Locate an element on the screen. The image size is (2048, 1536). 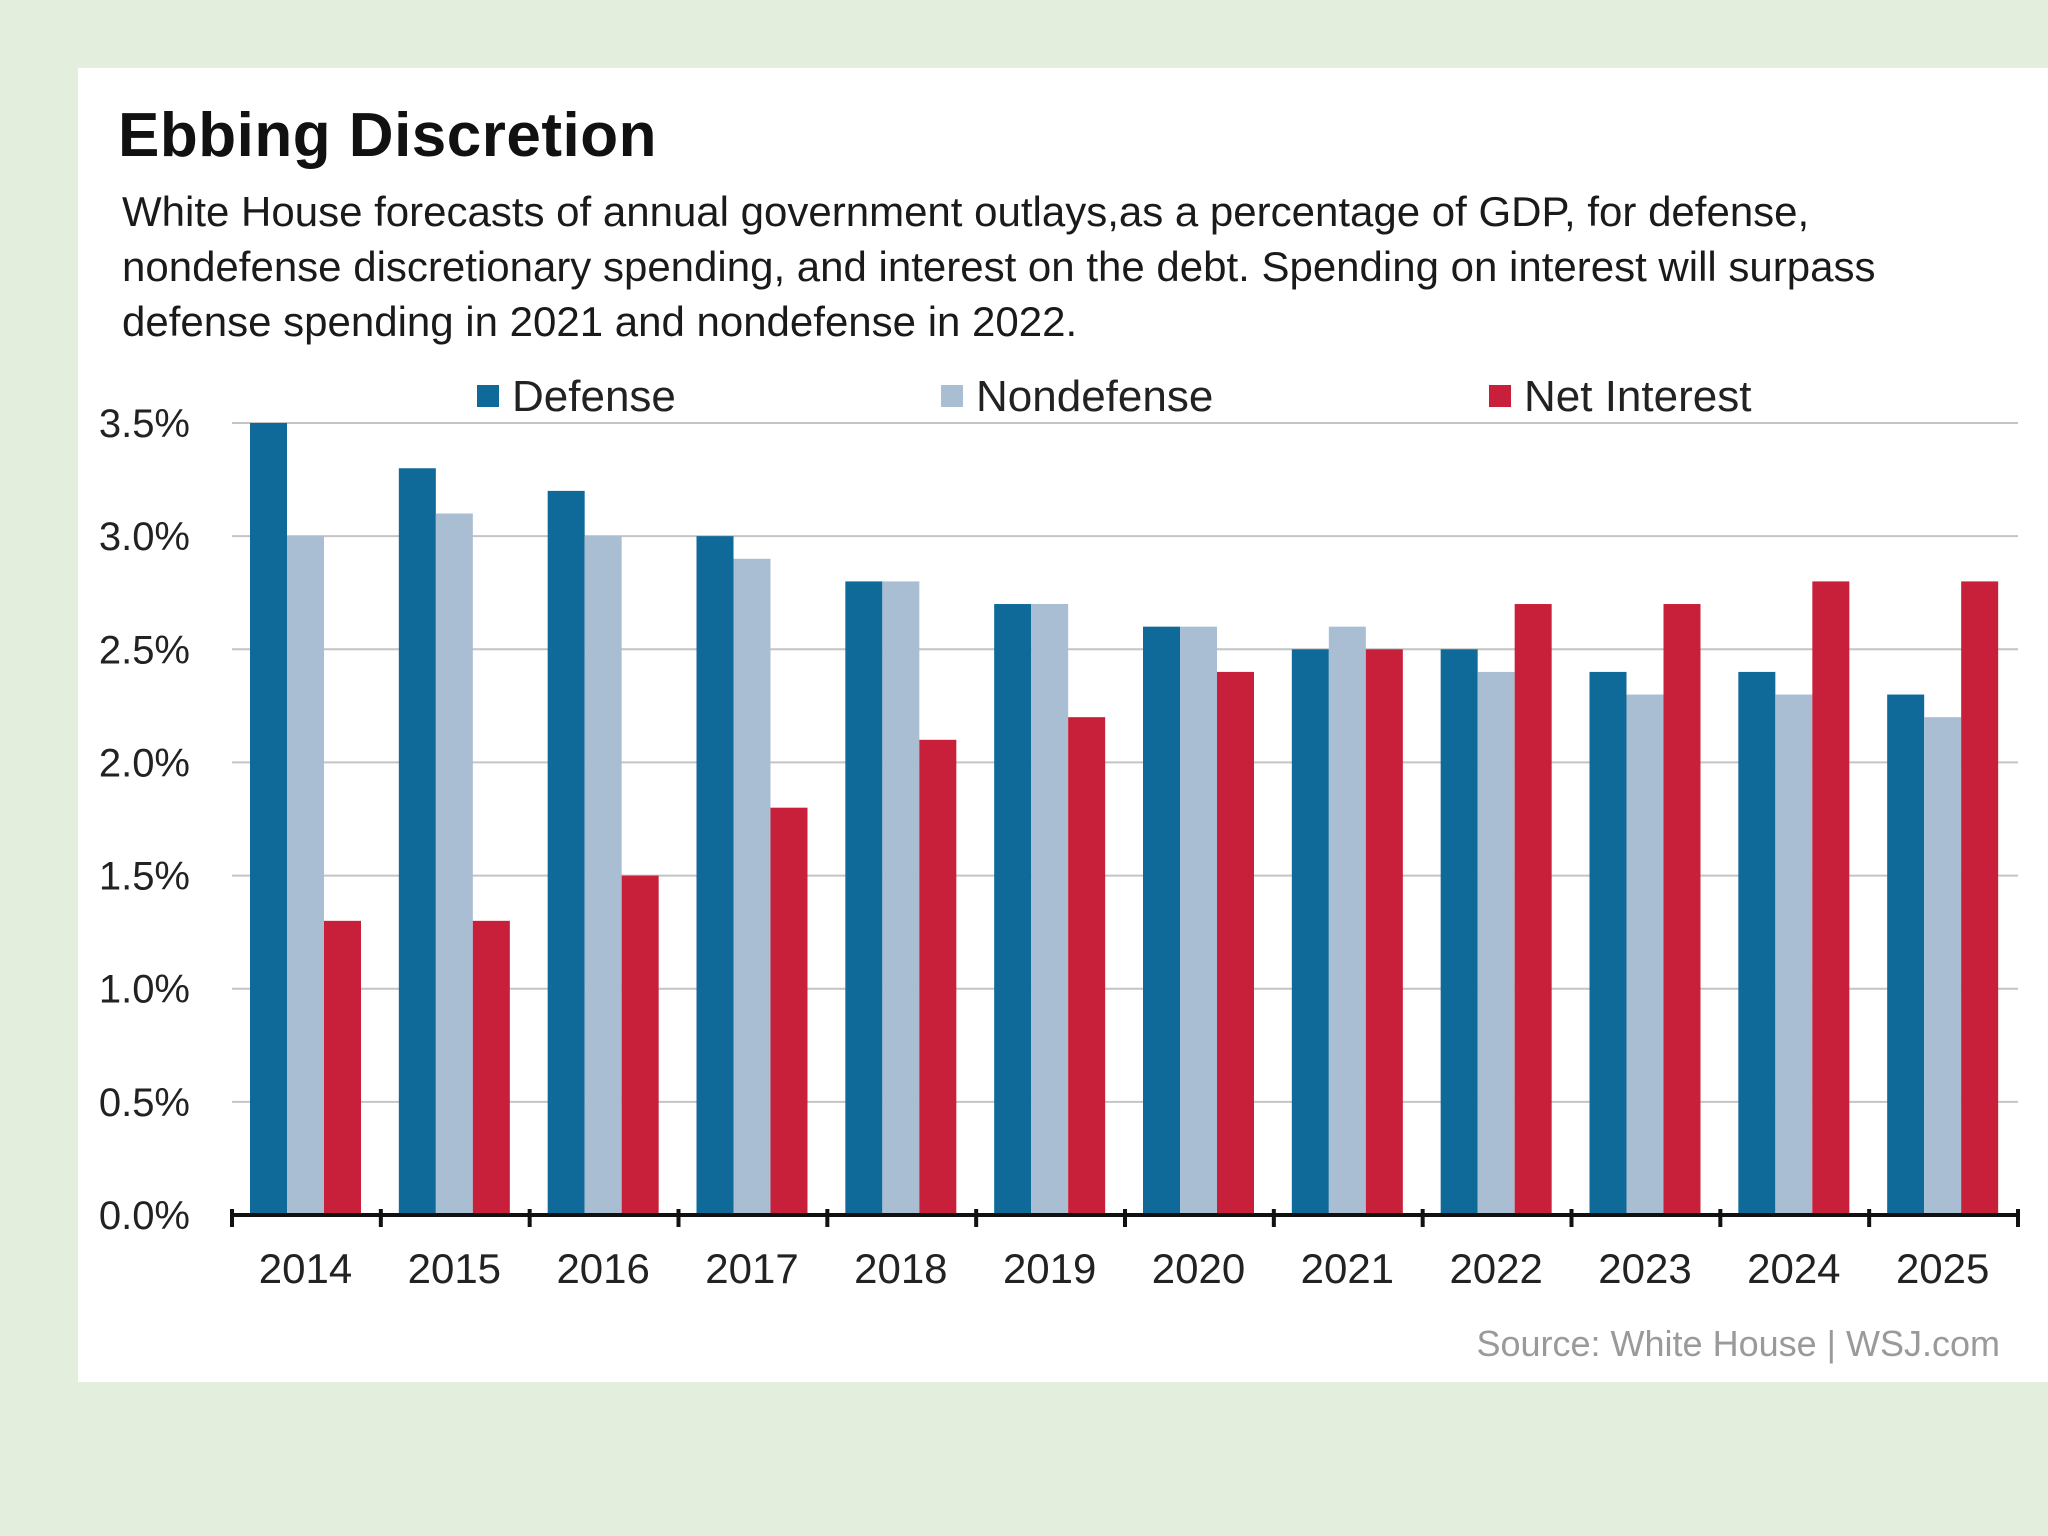
y-tick-label: 1.5% is located at coordinates (144, 877).